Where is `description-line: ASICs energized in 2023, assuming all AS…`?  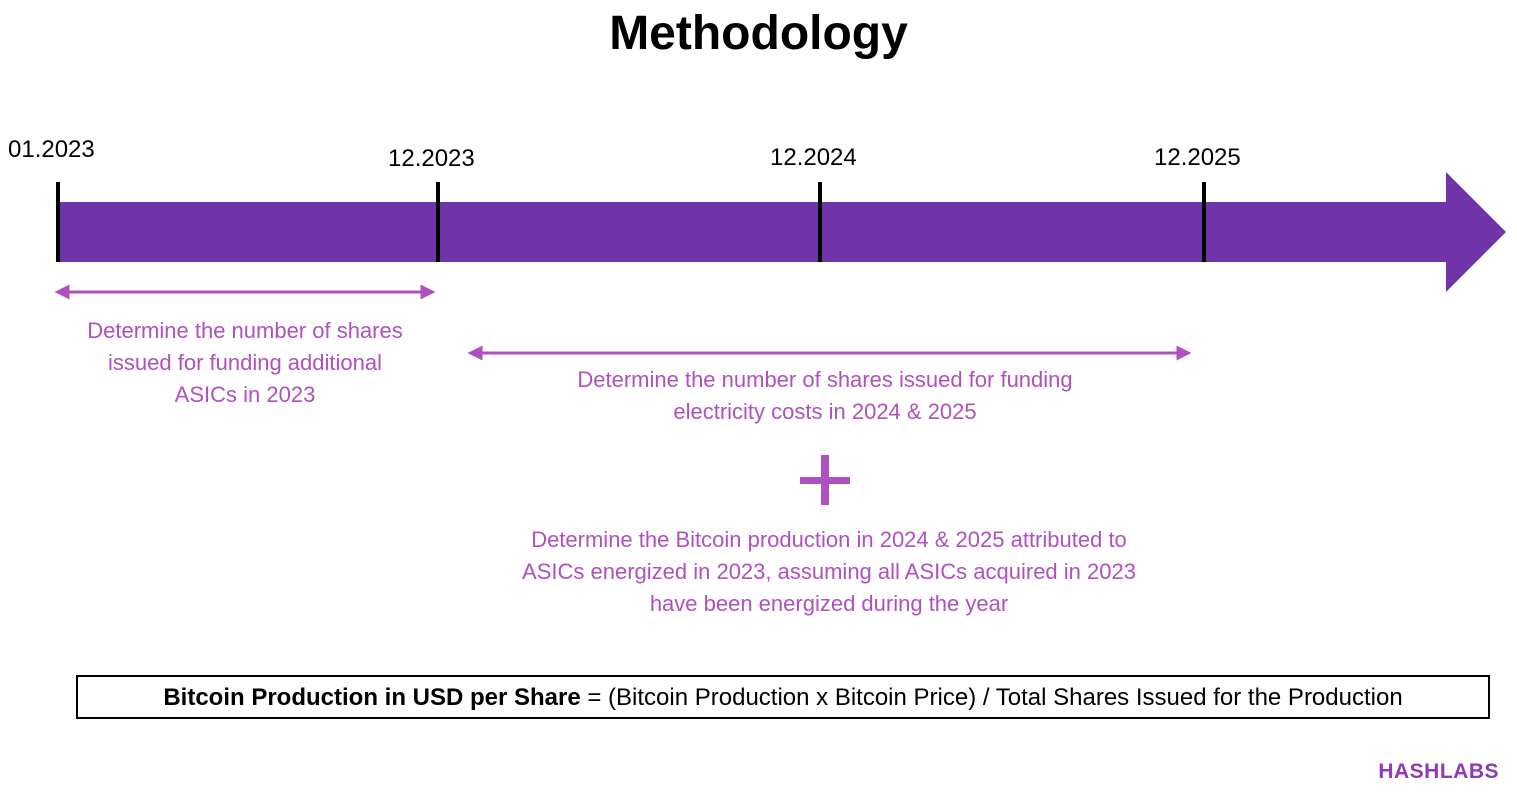 description-line: ASICs energized in 2023, assuming all AS… is located at coordinates (829, 571).